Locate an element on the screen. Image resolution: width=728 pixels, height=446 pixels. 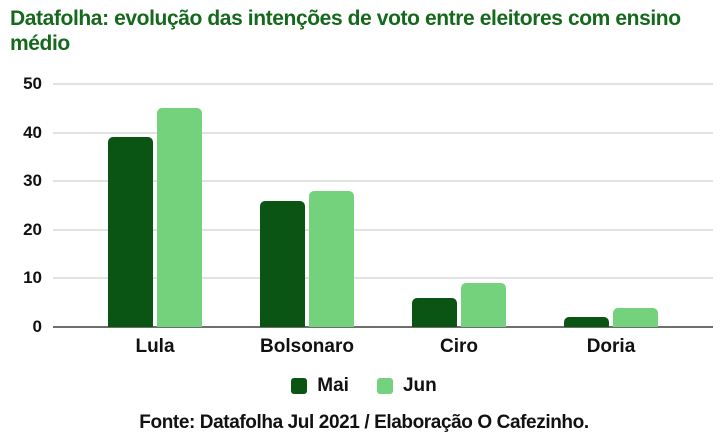
gridline-y40 is located at coordinates (383, 132).